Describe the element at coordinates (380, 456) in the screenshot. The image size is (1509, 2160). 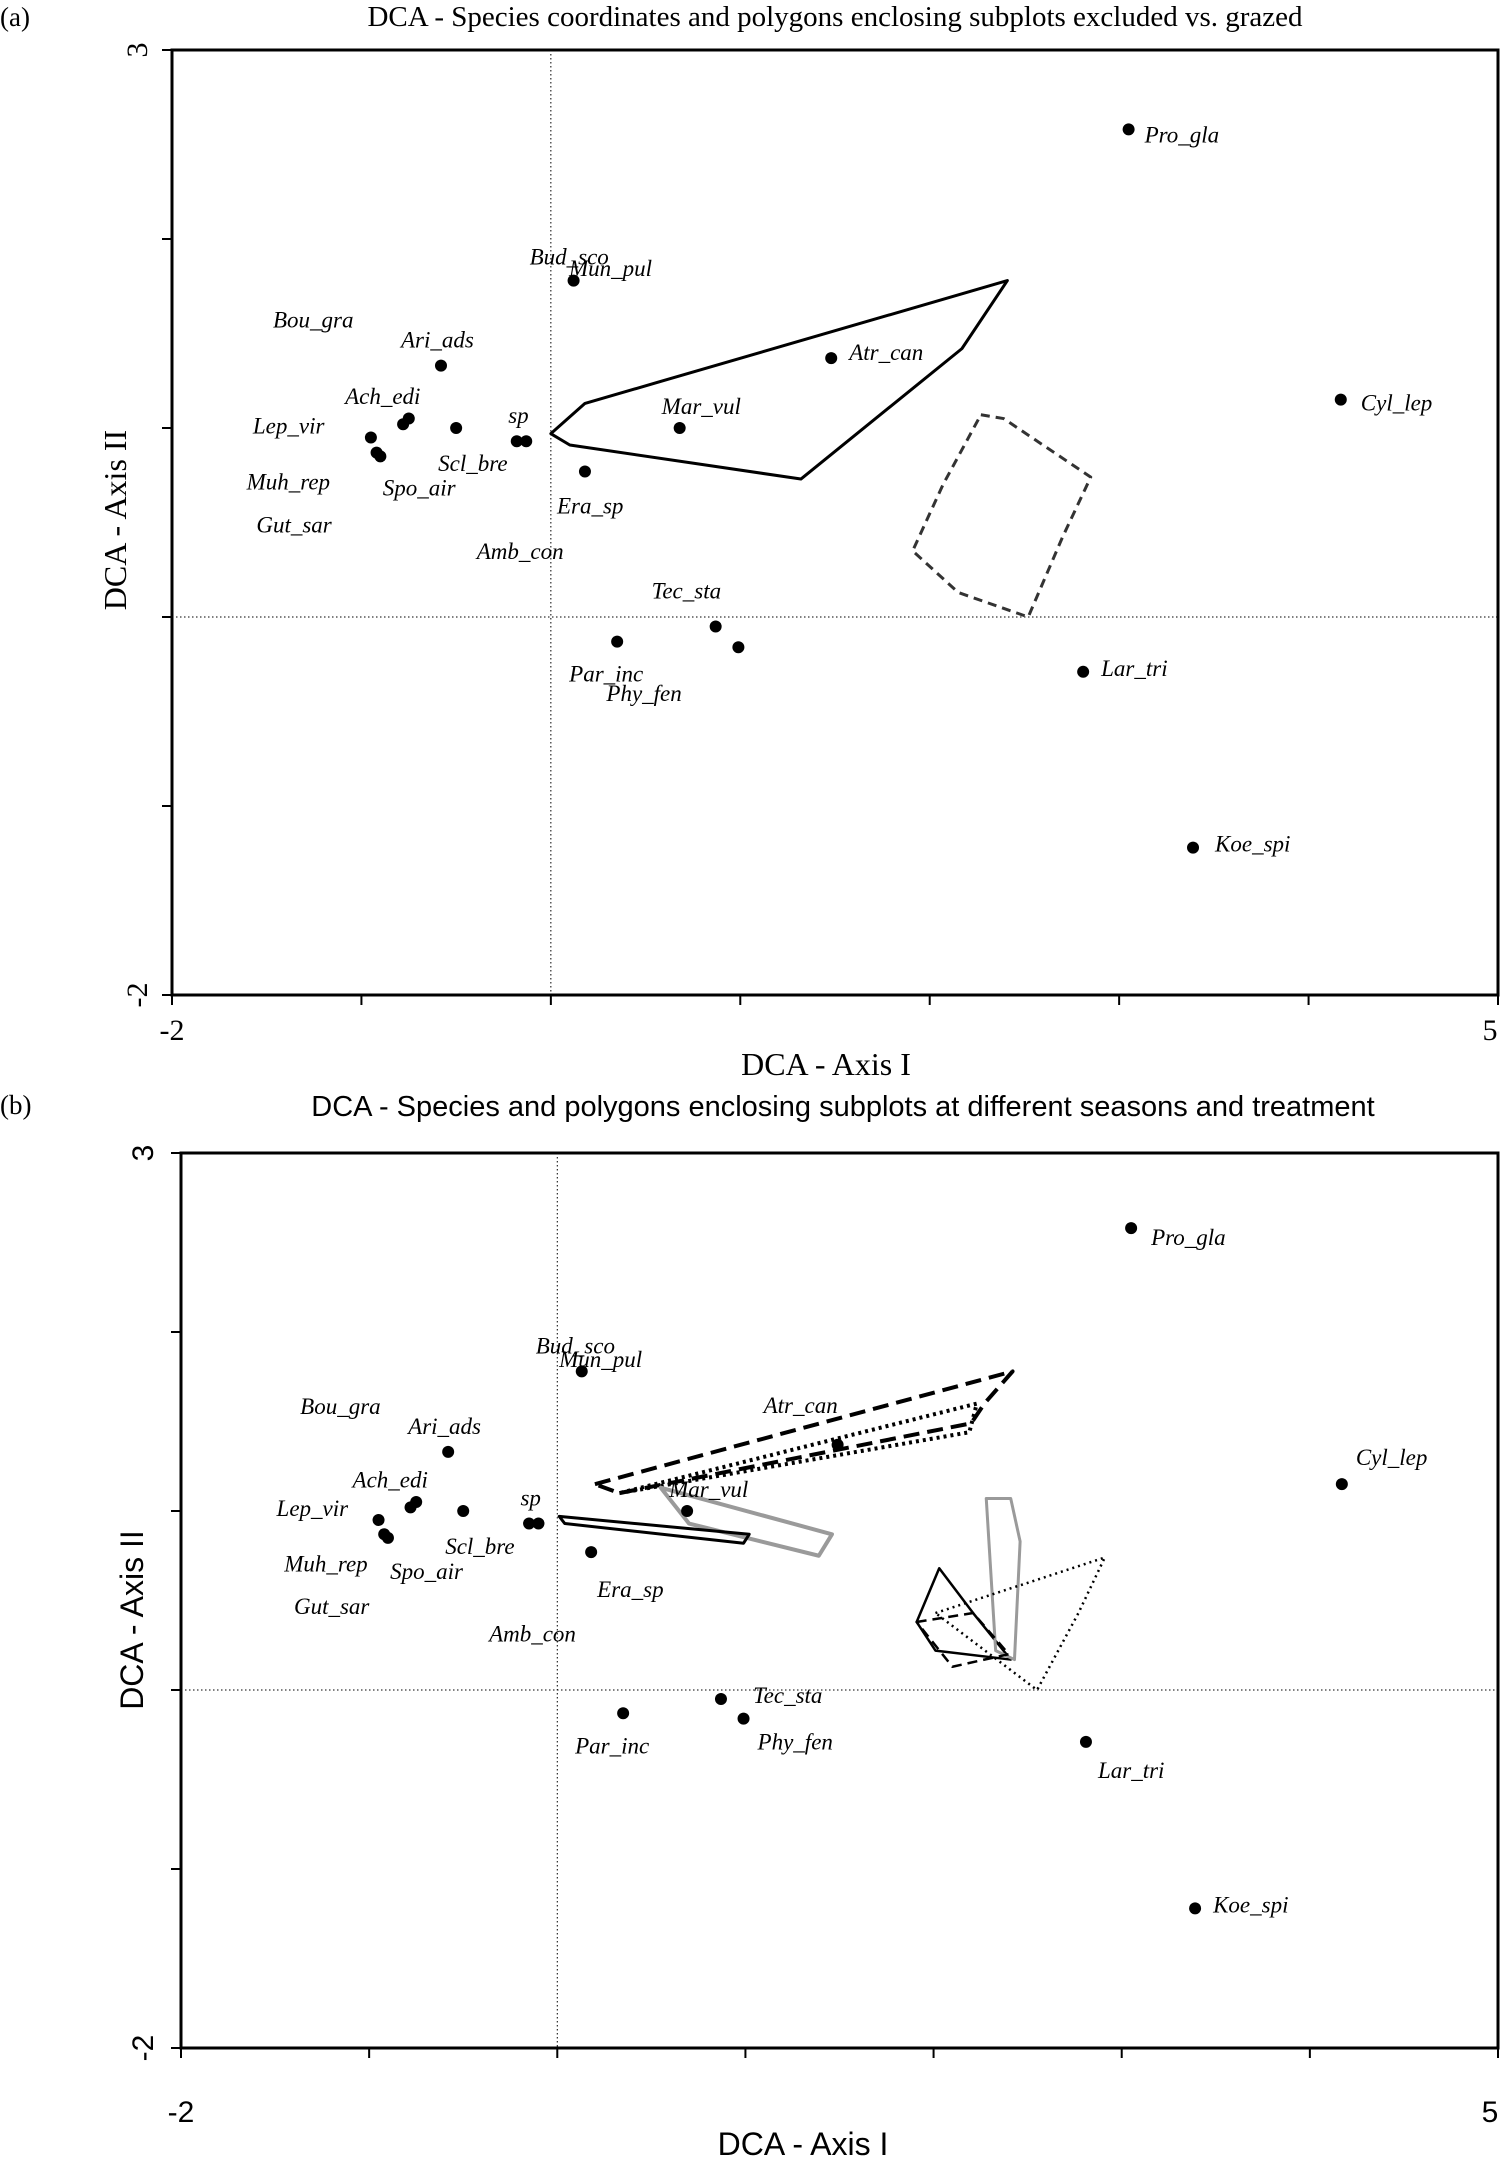
I see `species-point-gut_sar` at that location.